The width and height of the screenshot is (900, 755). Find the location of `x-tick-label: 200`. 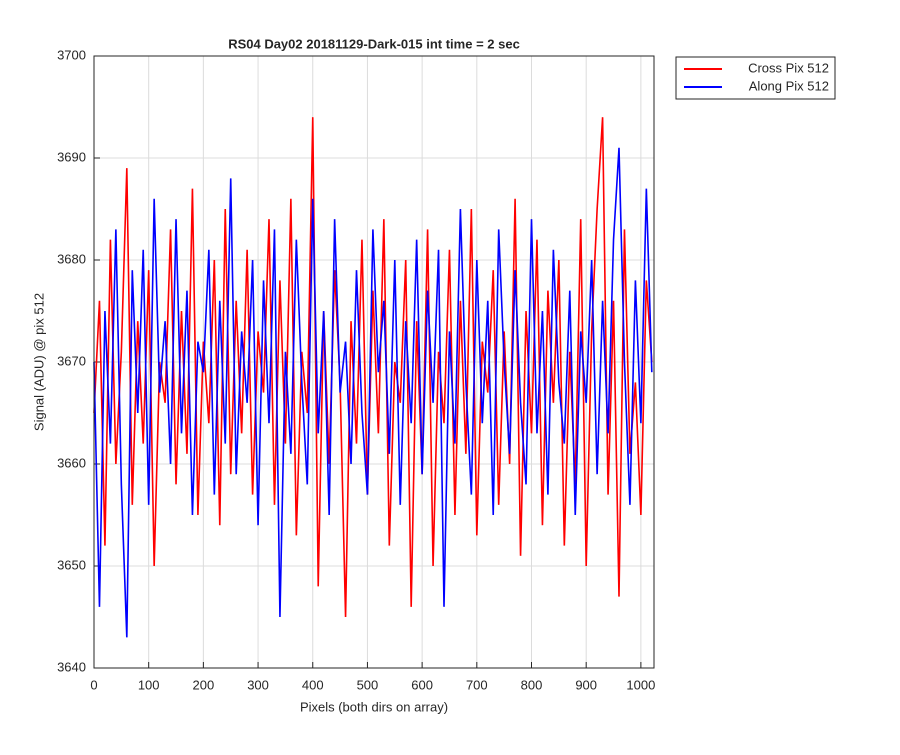

x-tick-label: 200 is located at coordinates (204, 684).